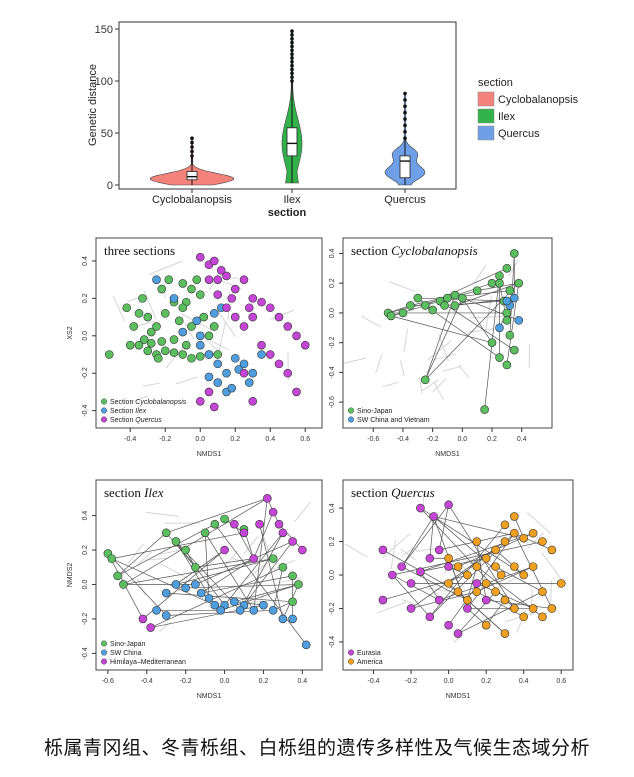  What do you see at coordinates (85, 516) in the screenshot?
I see `nmds-y-tick-label: 0.4` at bounding box center [85, 516].